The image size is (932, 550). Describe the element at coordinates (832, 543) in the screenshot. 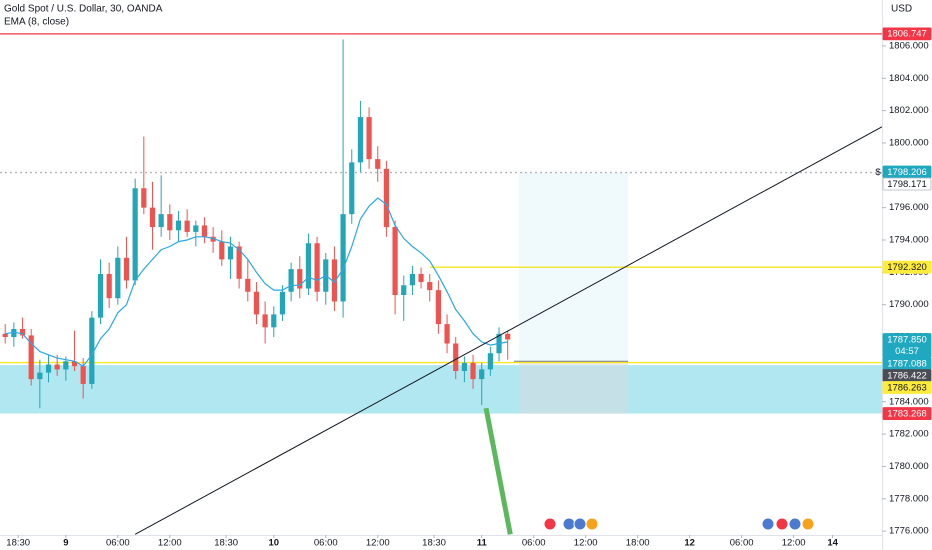

I see `x-tick-label: 14` at that location.